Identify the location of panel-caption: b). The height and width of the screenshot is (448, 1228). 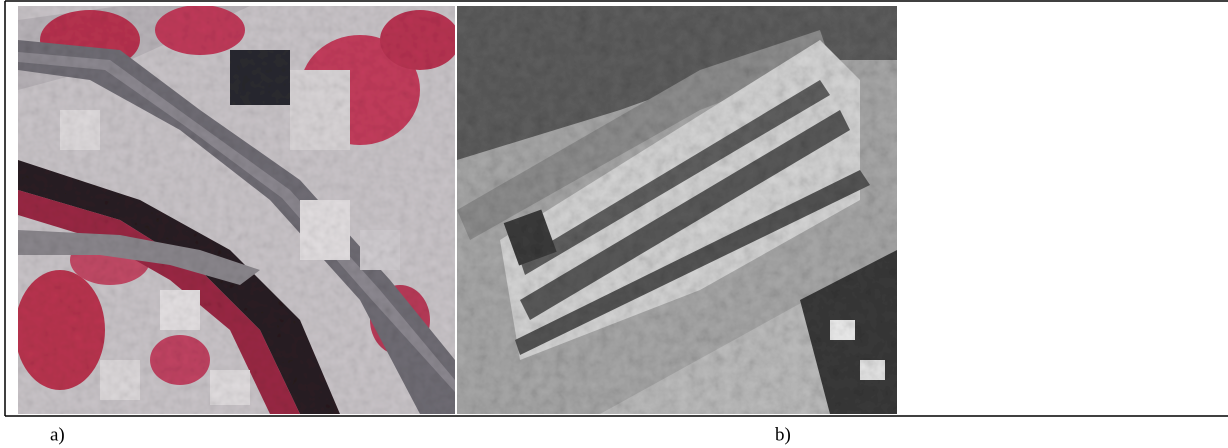
(783, 434).